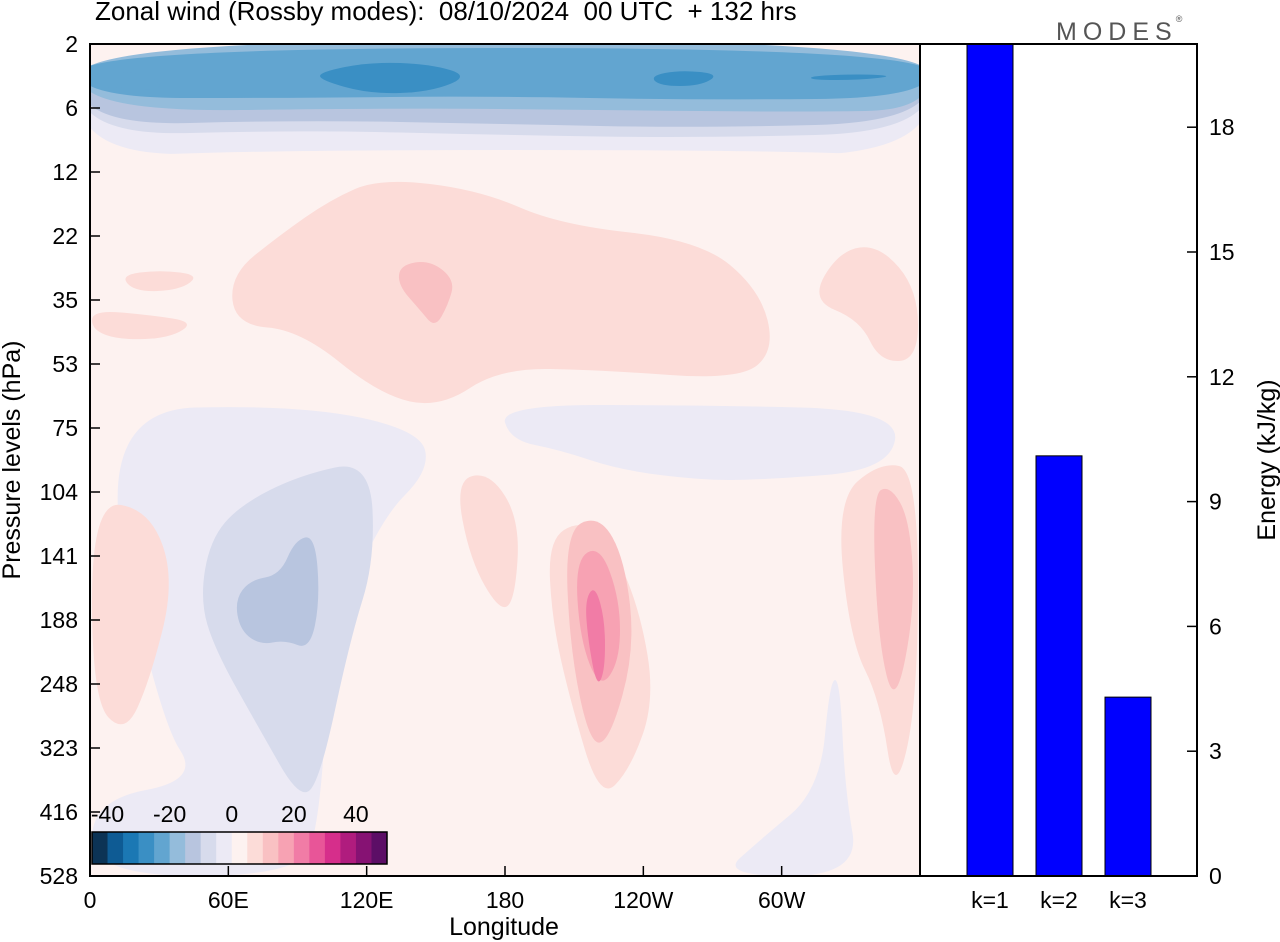 Image resolution: width=1280 pixels, height=942 pixels. I want to click on y-tick-label: 6, so click(71, 108).